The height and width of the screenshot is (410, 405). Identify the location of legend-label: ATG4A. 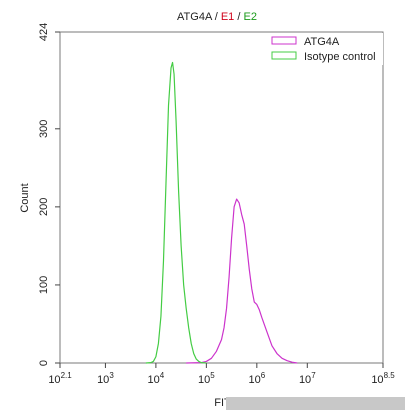
(322, 42).